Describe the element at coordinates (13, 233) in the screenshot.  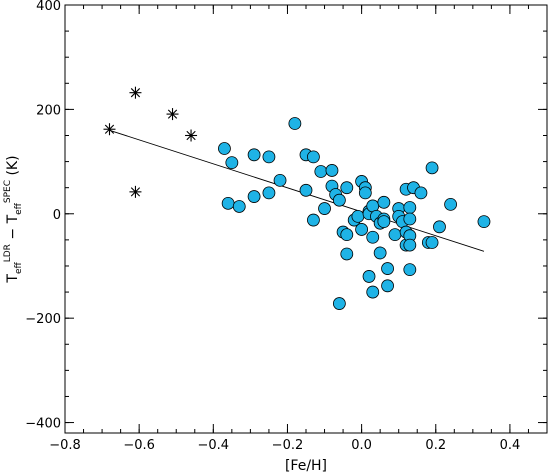
I see `y-axis-title-middle: −` at that location.